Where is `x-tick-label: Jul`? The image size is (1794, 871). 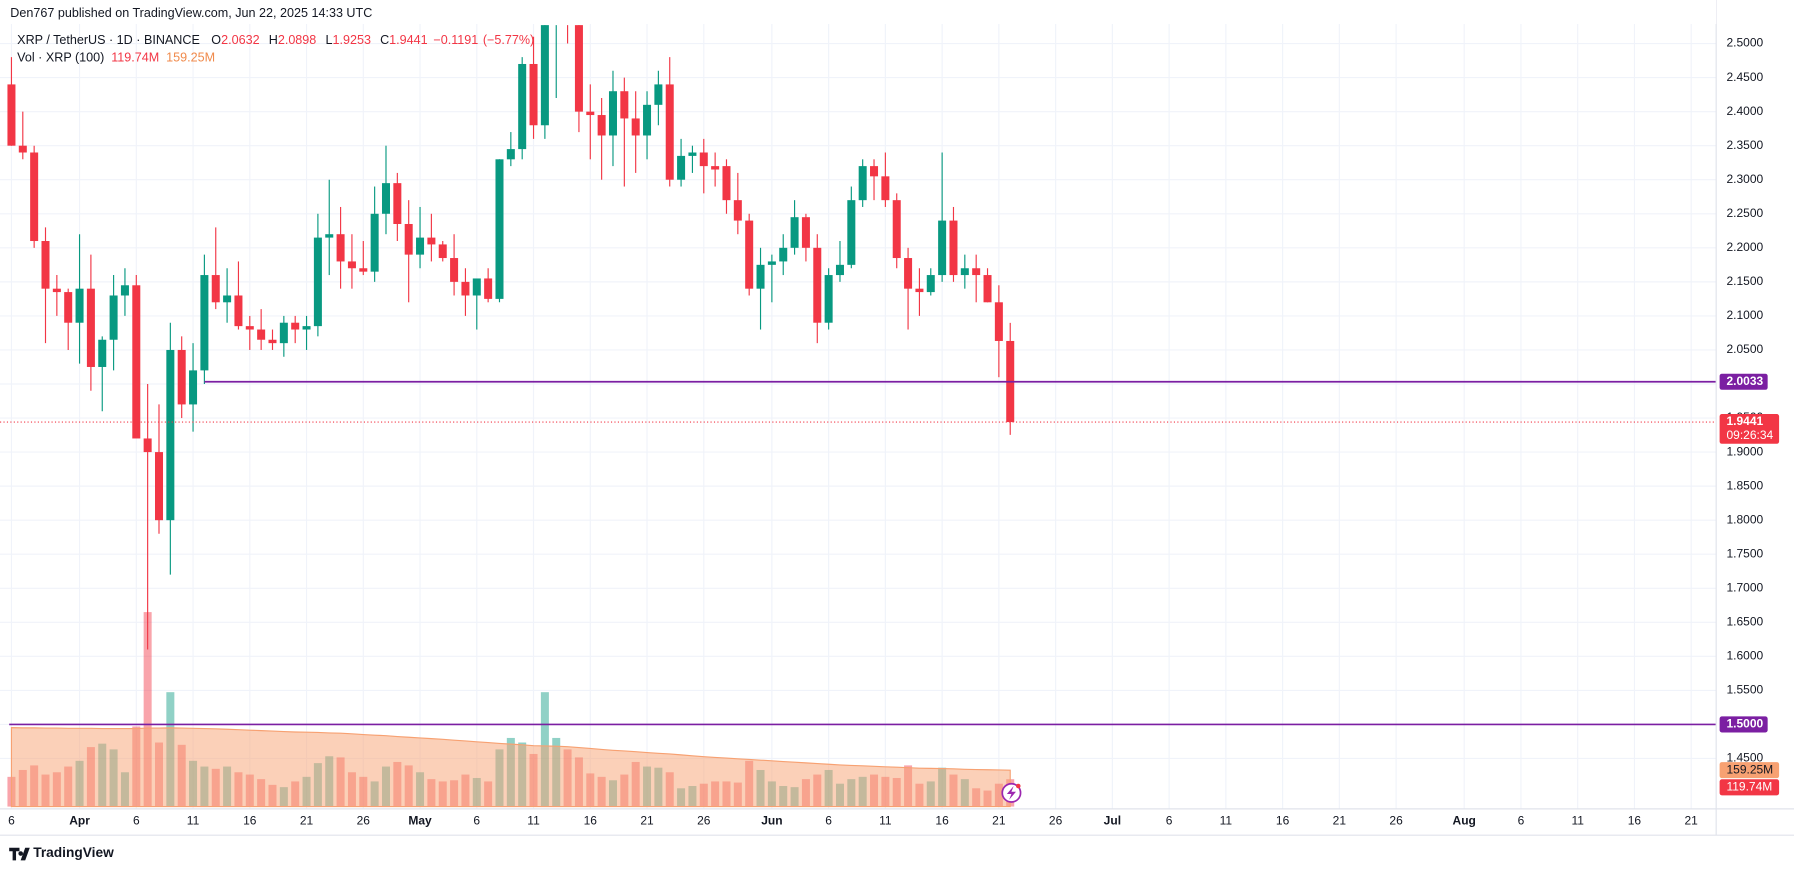
x-tick-label: Jul is located at coordinates (1112, 821).